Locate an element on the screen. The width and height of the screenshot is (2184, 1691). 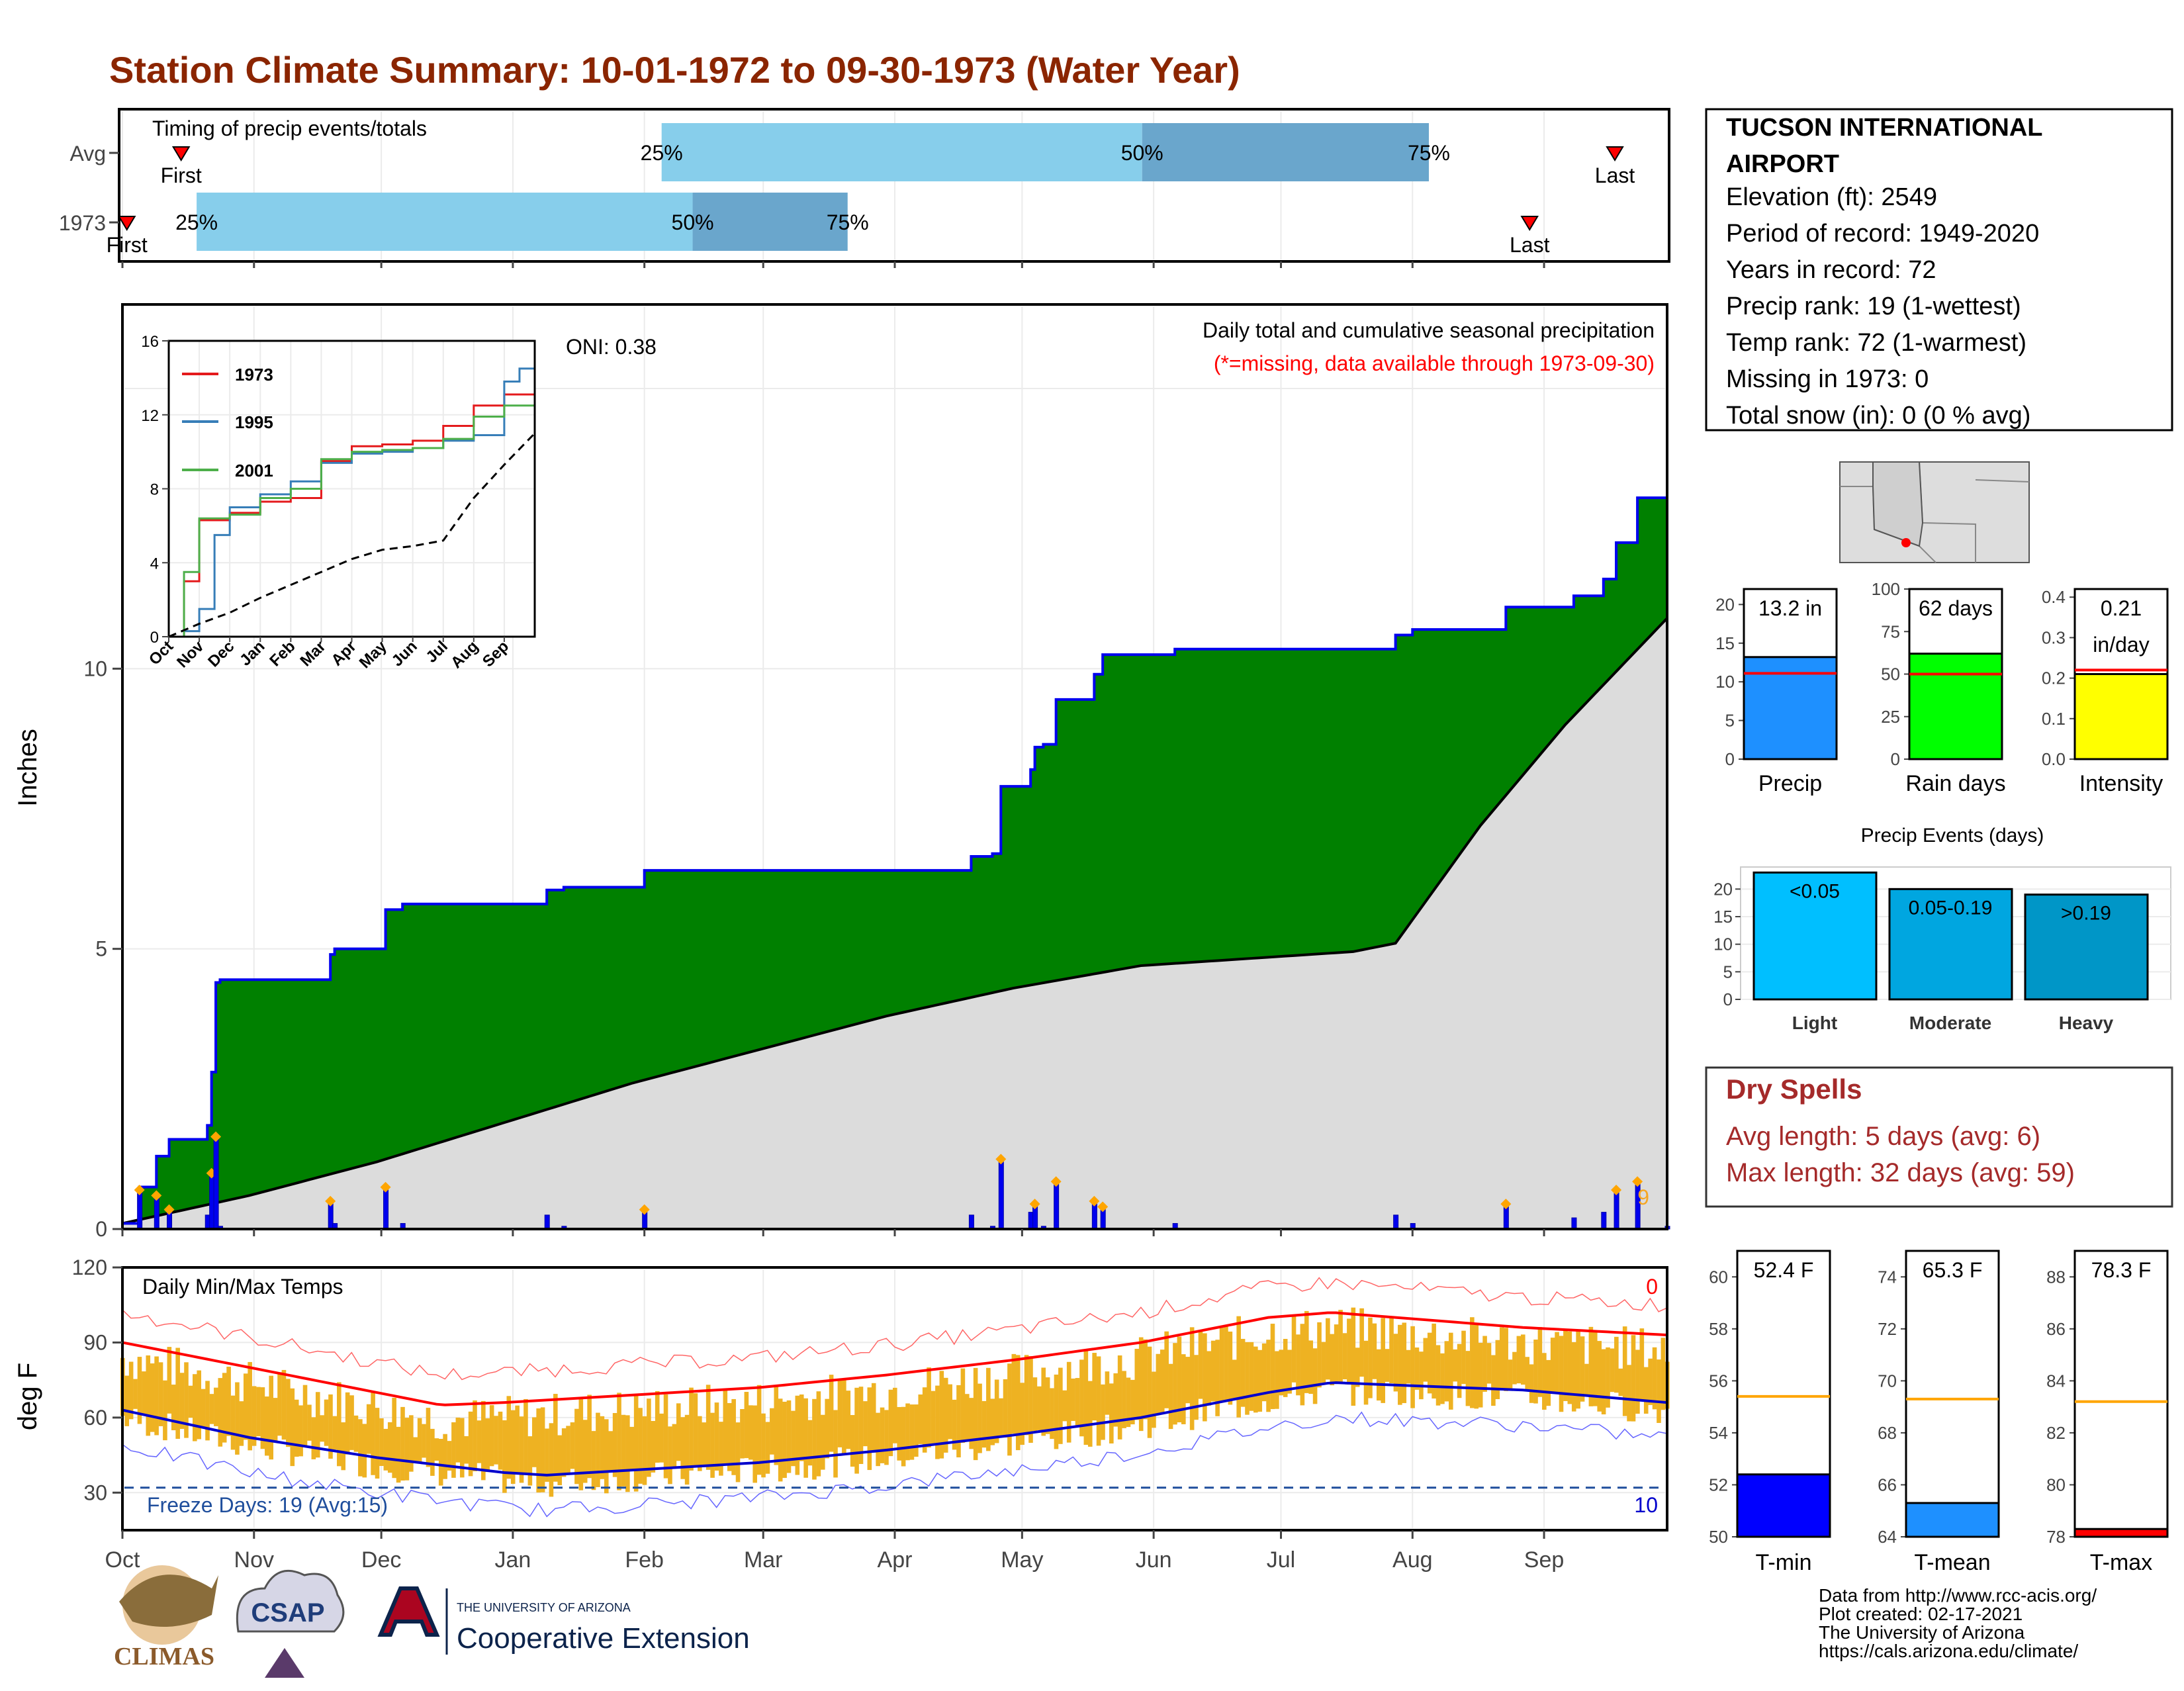
tempbar-ytick-label: 74 is located at coordinates (1888, 1277).